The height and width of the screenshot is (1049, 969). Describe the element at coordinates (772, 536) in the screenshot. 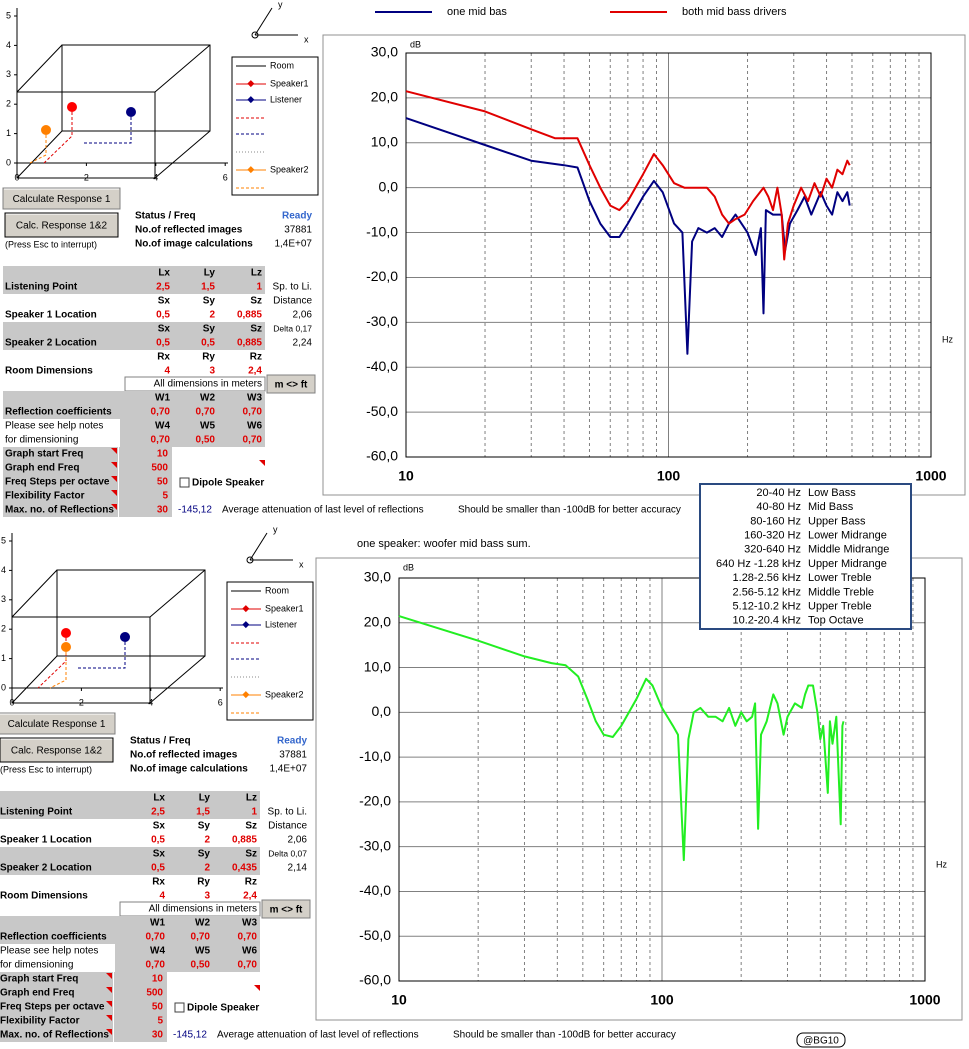

I see `band-range: 160-320 Hz` at that location.